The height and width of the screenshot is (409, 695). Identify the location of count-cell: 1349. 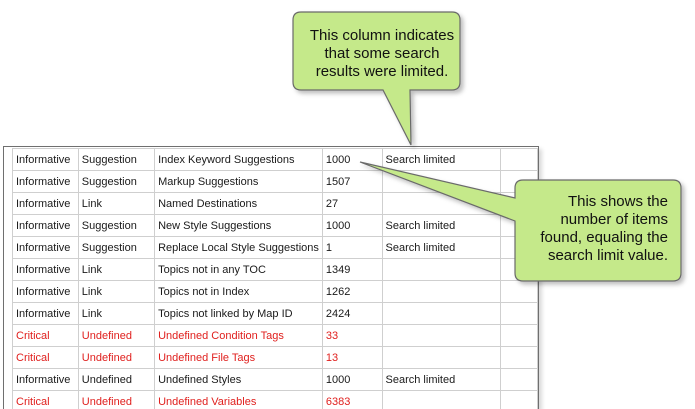
(352, 270).